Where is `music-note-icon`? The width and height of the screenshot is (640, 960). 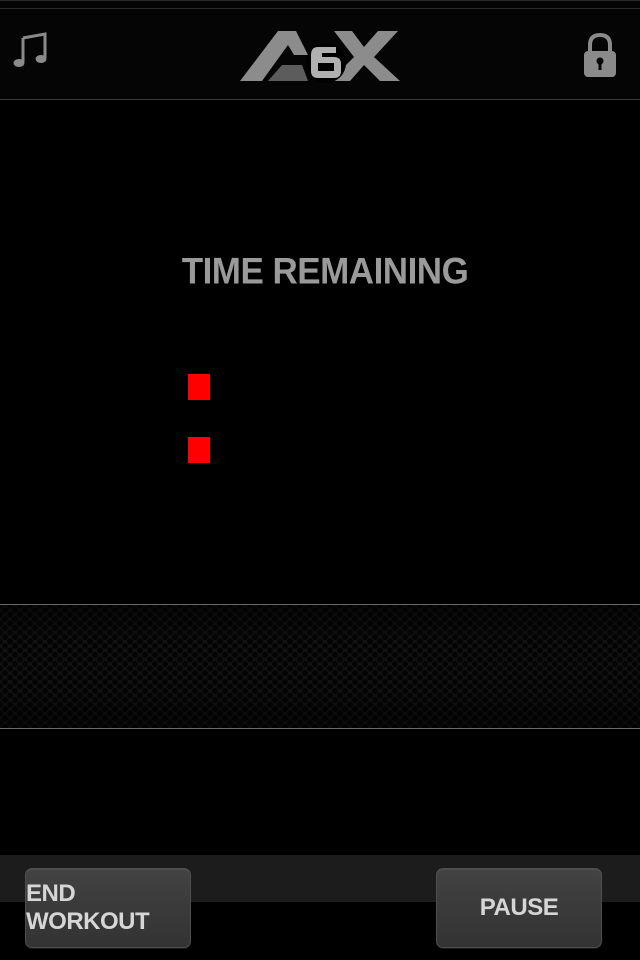 music-note-icon is located at coordinates (30, 49).